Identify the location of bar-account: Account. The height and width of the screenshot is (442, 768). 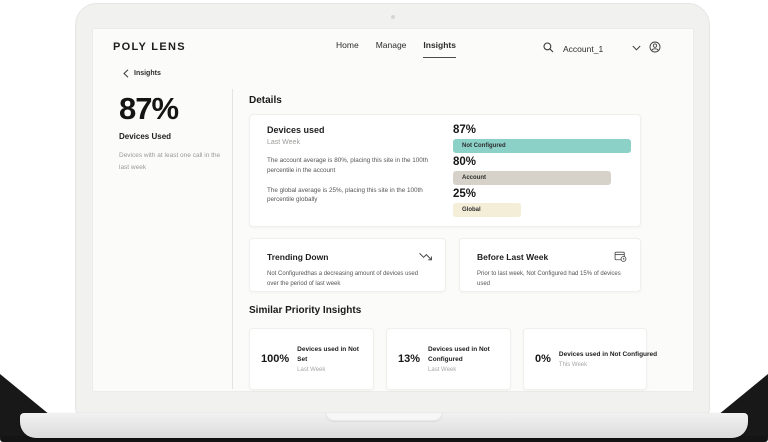
(532, 178).